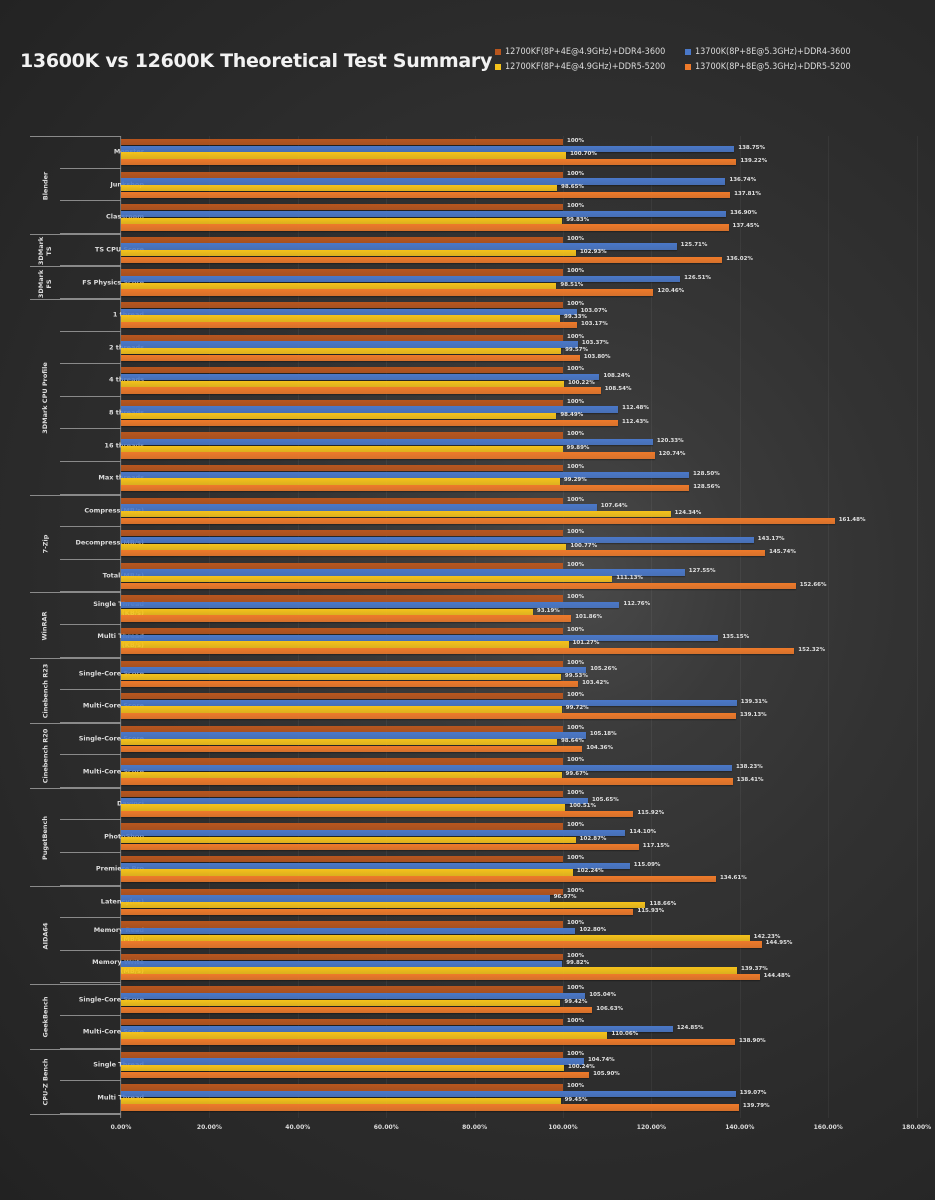 The height and width of the screenshot is (1200, 935). Describe the element at coordinates (453, 540) in the screenshot. I see `bar: 143.17%` at that location.